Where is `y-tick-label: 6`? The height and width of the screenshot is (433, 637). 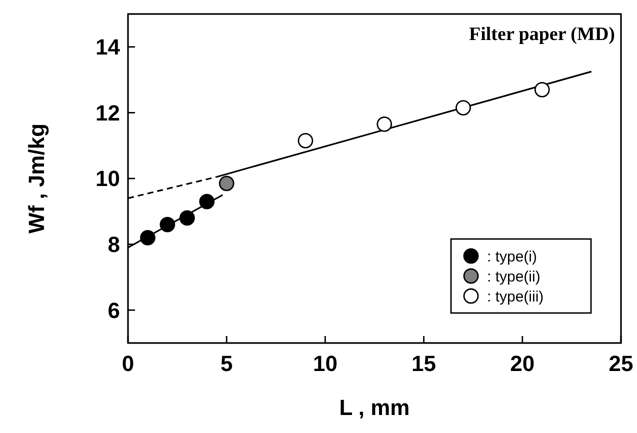
y-tick-label: 6 is located at coordinates (114, 310).